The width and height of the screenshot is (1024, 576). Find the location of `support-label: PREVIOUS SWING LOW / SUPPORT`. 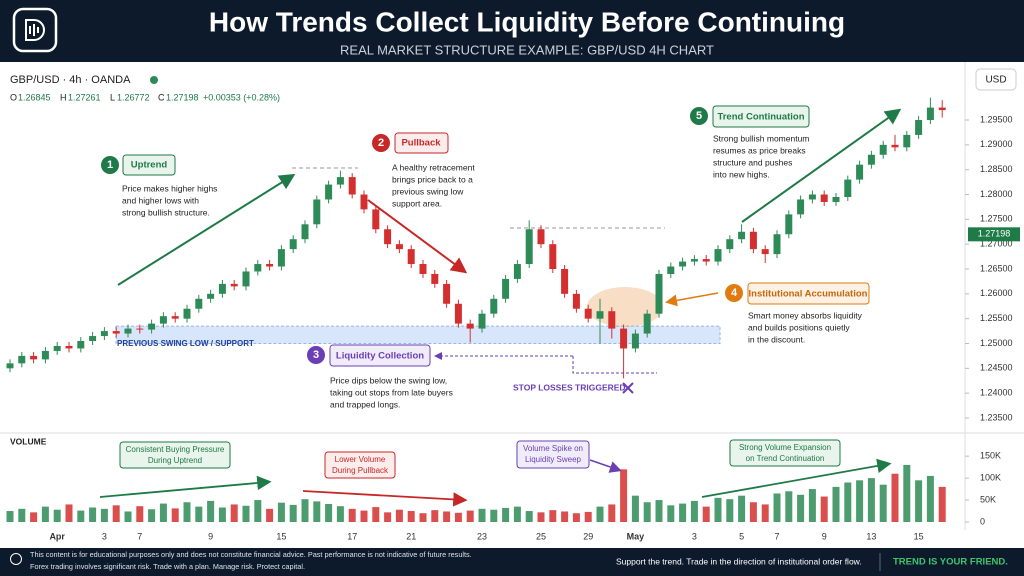

support-label: PREVIOUS SWING LOW / SUPPORT is located at coordinates (185, 343).